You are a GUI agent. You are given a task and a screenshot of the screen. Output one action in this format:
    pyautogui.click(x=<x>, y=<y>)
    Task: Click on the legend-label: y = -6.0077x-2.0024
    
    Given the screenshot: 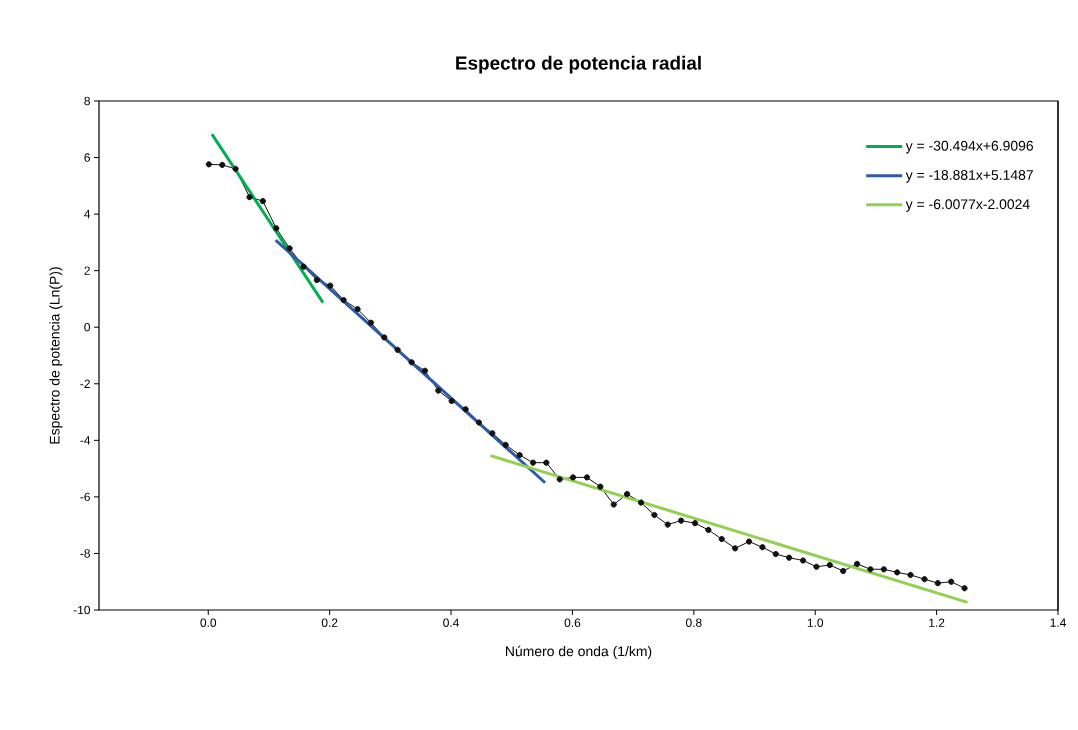 What is the action you would take?
    pyautogui.click(x=967, y=205)
    